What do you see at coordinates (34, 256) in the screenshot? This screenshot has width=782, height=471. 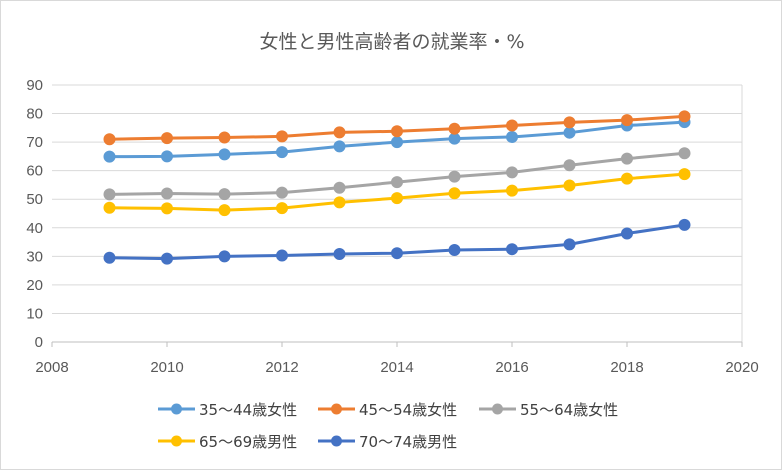 I see `y-tick-label: 30` at bounding box center [34, 256].